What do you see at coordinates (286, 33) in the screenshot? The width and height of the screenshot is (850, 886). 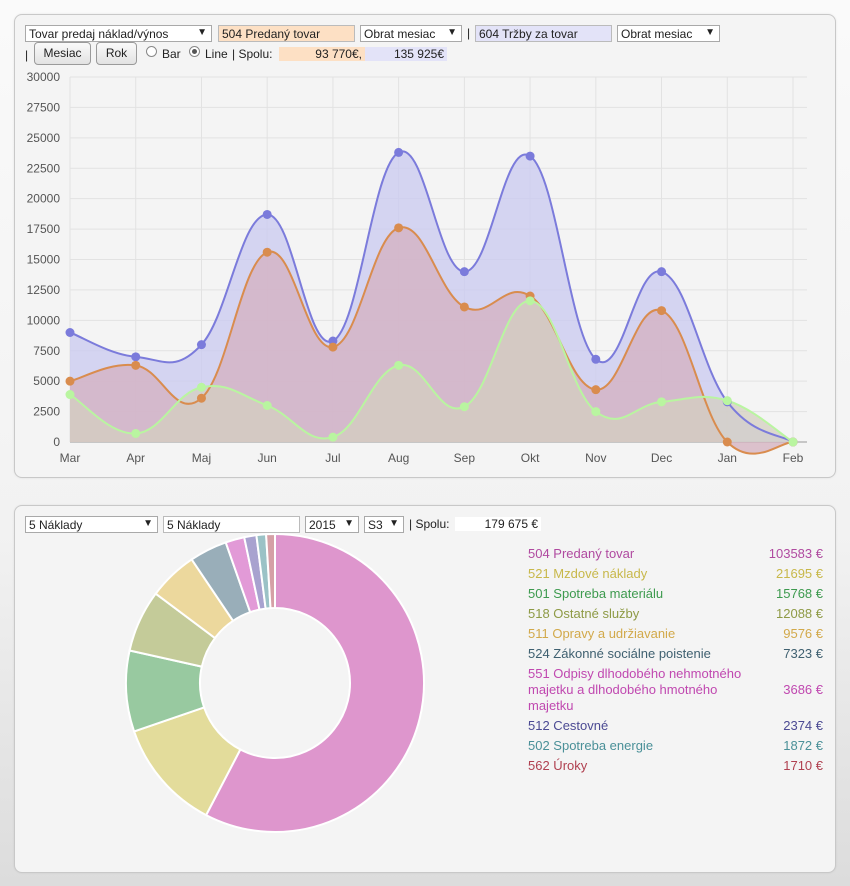 I see `account1-input: 504 Predaný tovar` at bounding box center [286, 33].